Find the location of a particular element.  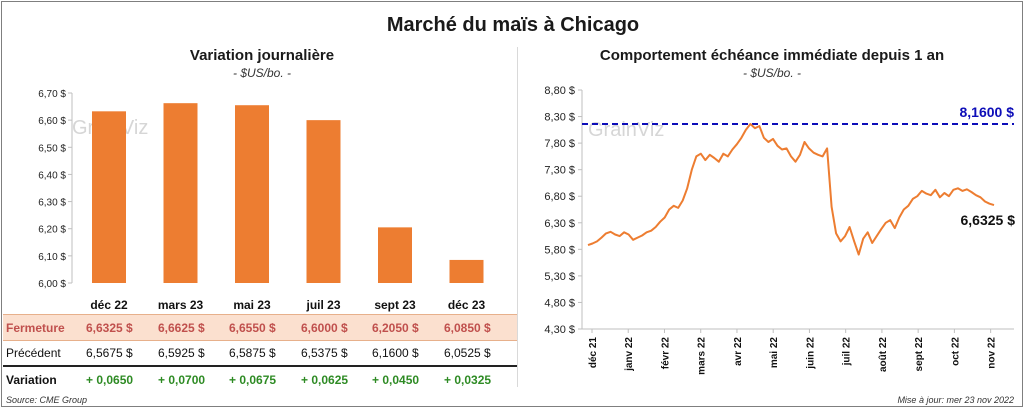

y-tick-label: 6,70 $ is located at coordinates (52, 94).